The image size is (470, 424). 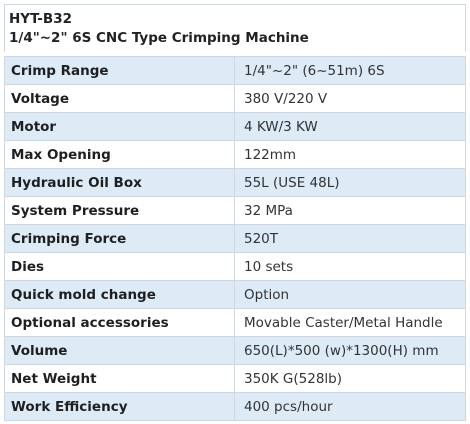 I want to click on spec-label: Volume, so click(x=119, y=350).